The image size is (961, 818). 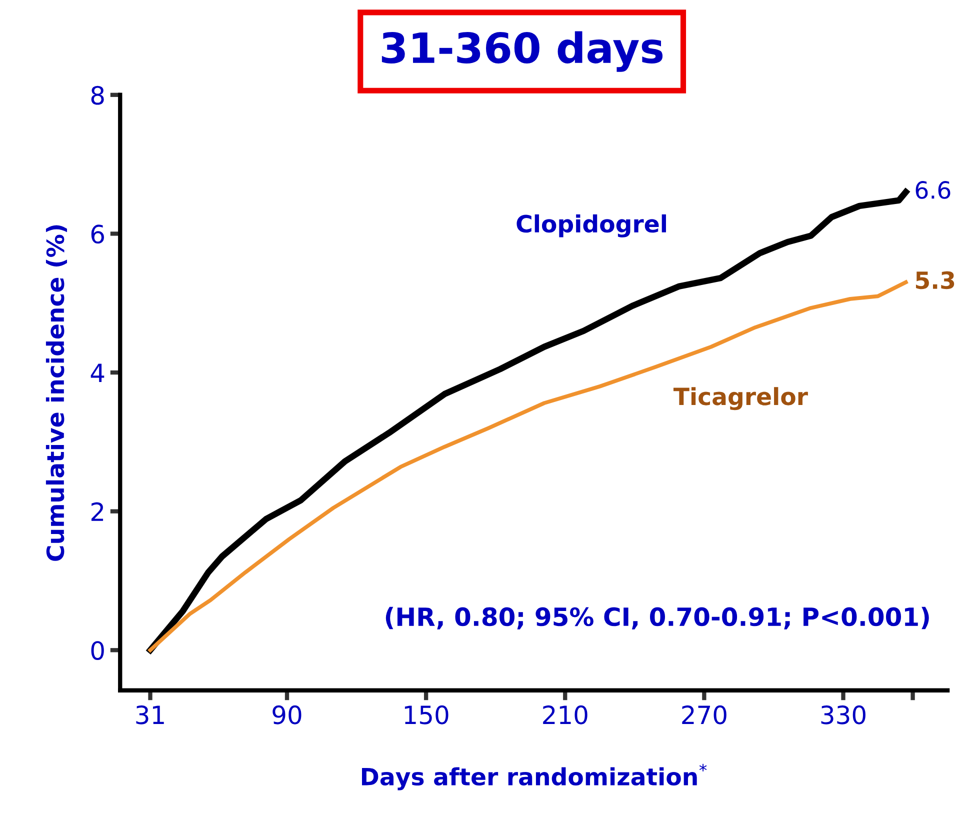 I want to click on data-label: 5.3, so click(x=935, y=280).